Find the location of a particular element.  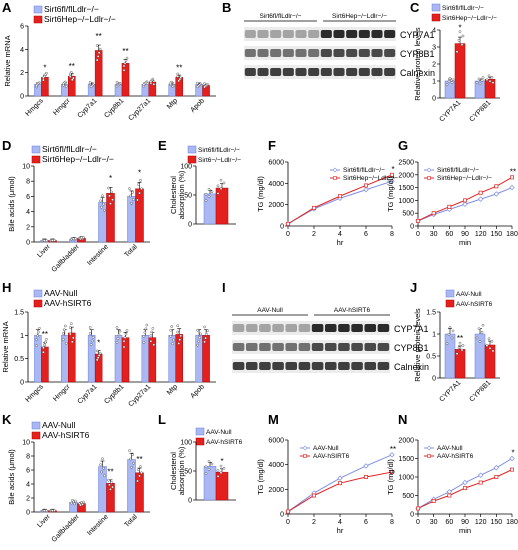

y-tick-label: 2 is located at coordinates (434, 65).